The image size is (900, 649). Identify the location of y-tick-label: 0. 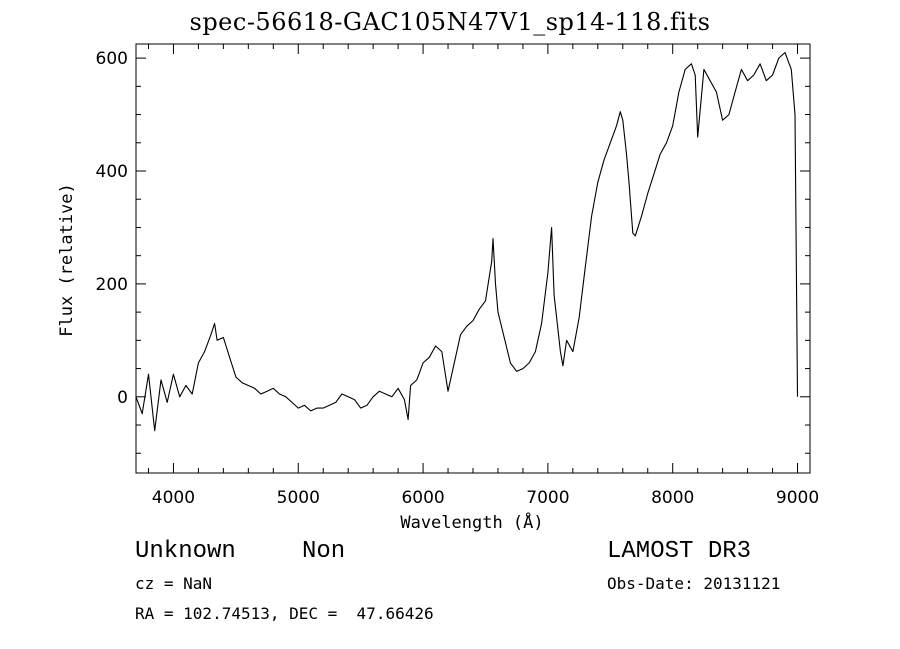
(122, 398).